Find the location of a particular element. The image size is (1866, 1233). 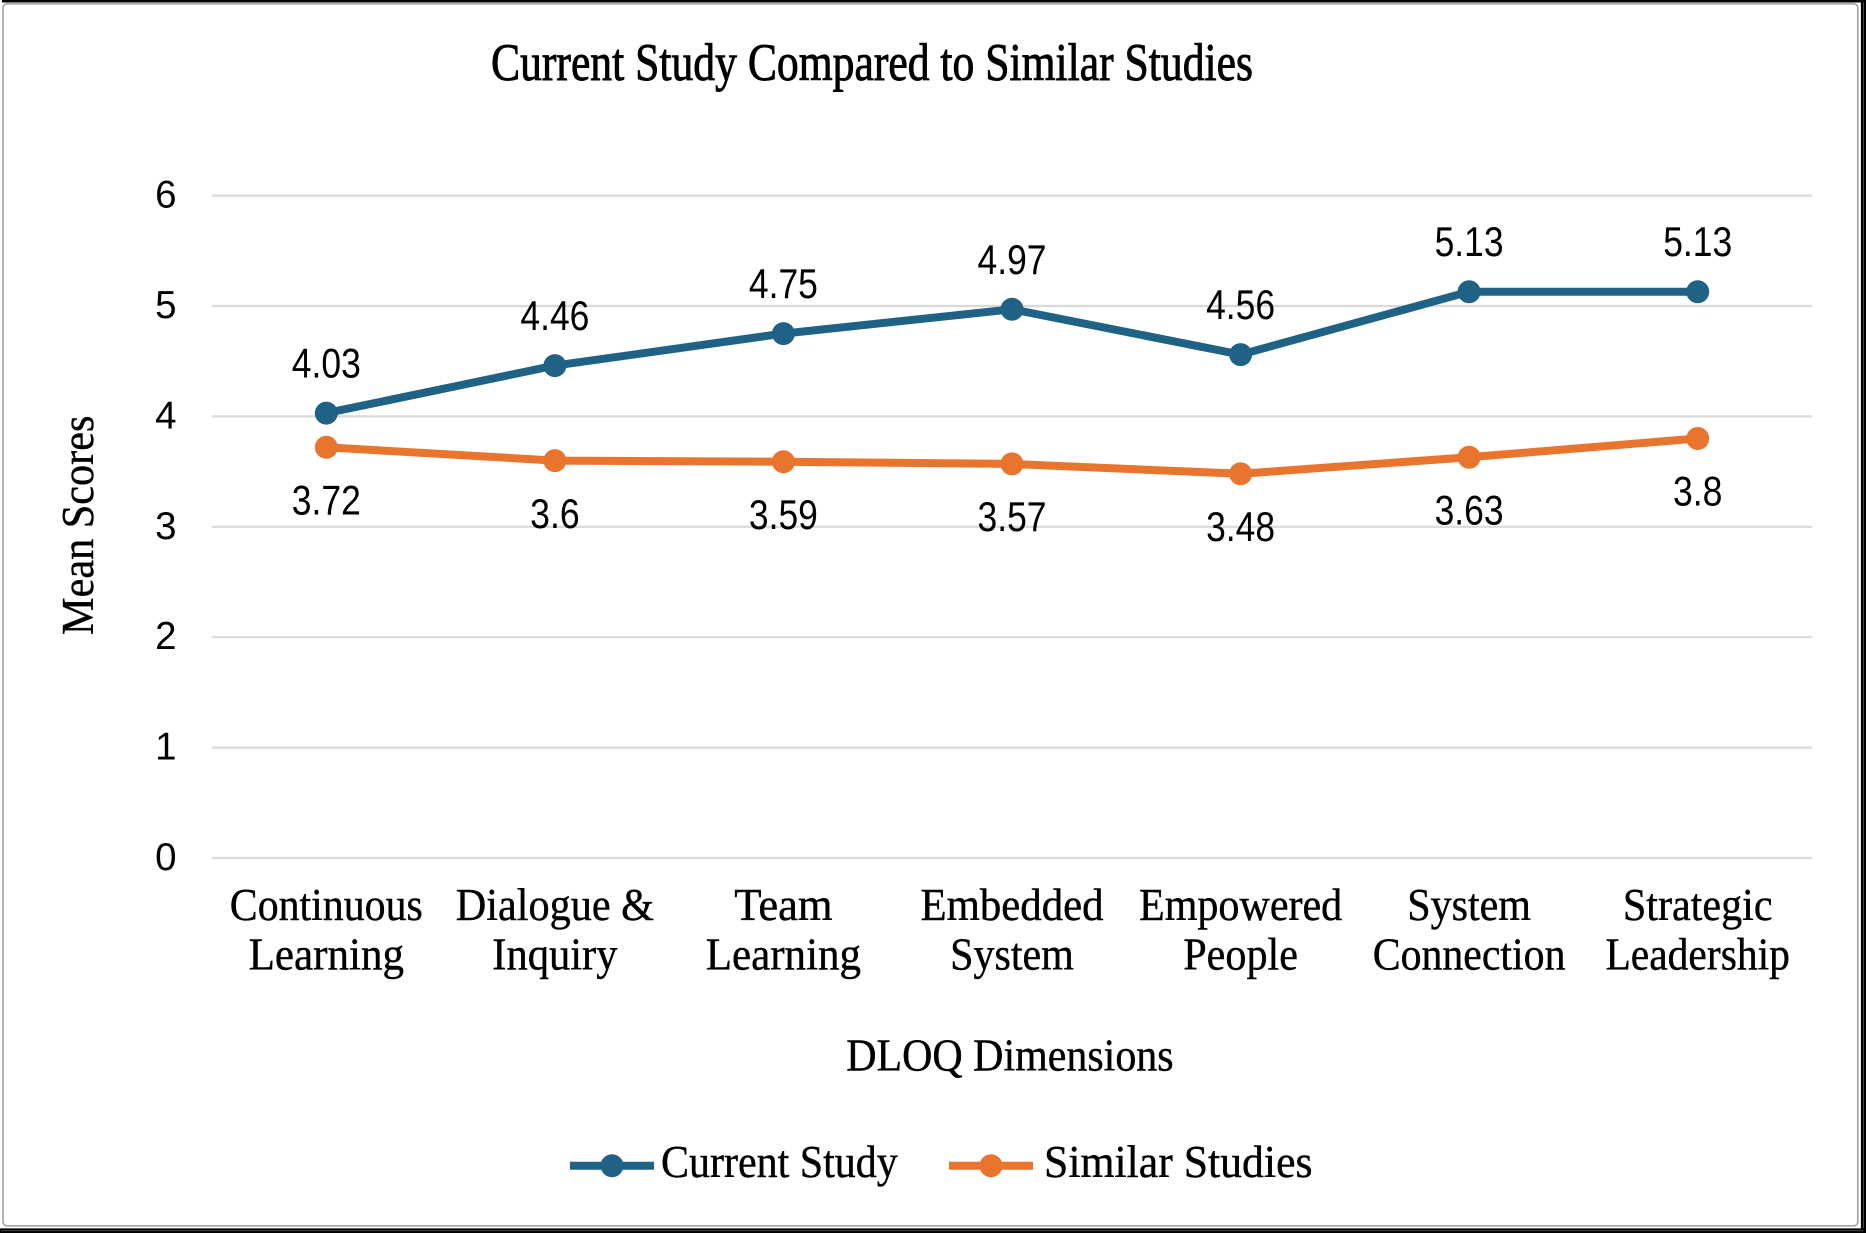

svg-text: 4 is located at coordinates (165, 415).